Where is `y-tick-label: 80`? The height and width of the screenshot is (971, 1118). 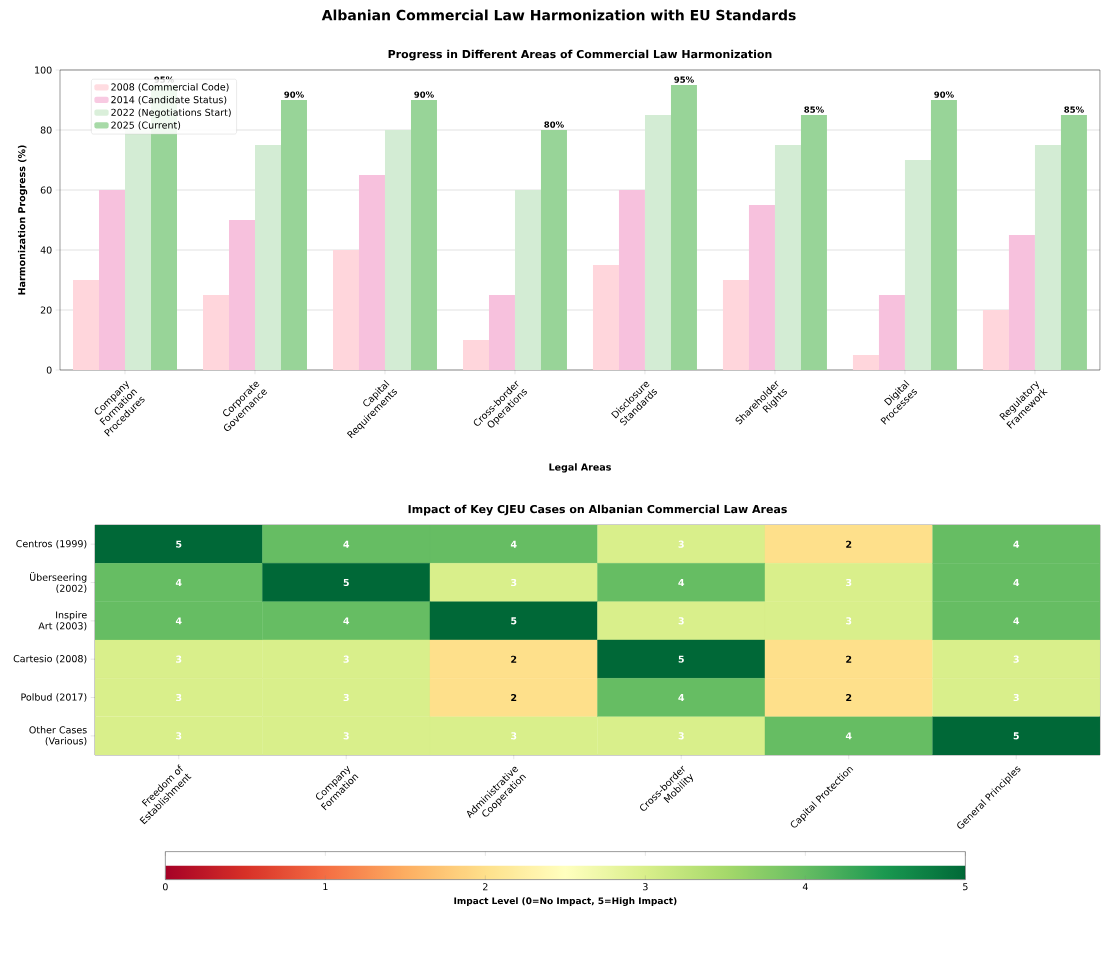
y-tick-label: 80 is located at coordinates (46, 130).